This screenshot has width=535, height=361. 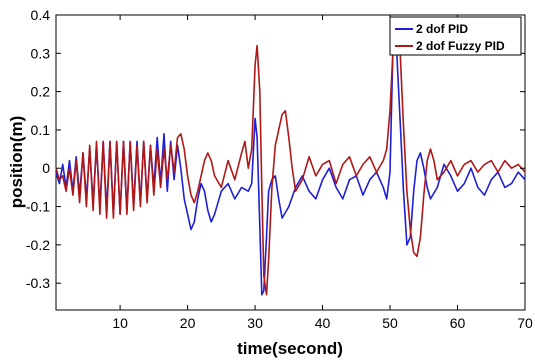 I want to click on y-tick-label: 0.4, so click(x=41, y=15).